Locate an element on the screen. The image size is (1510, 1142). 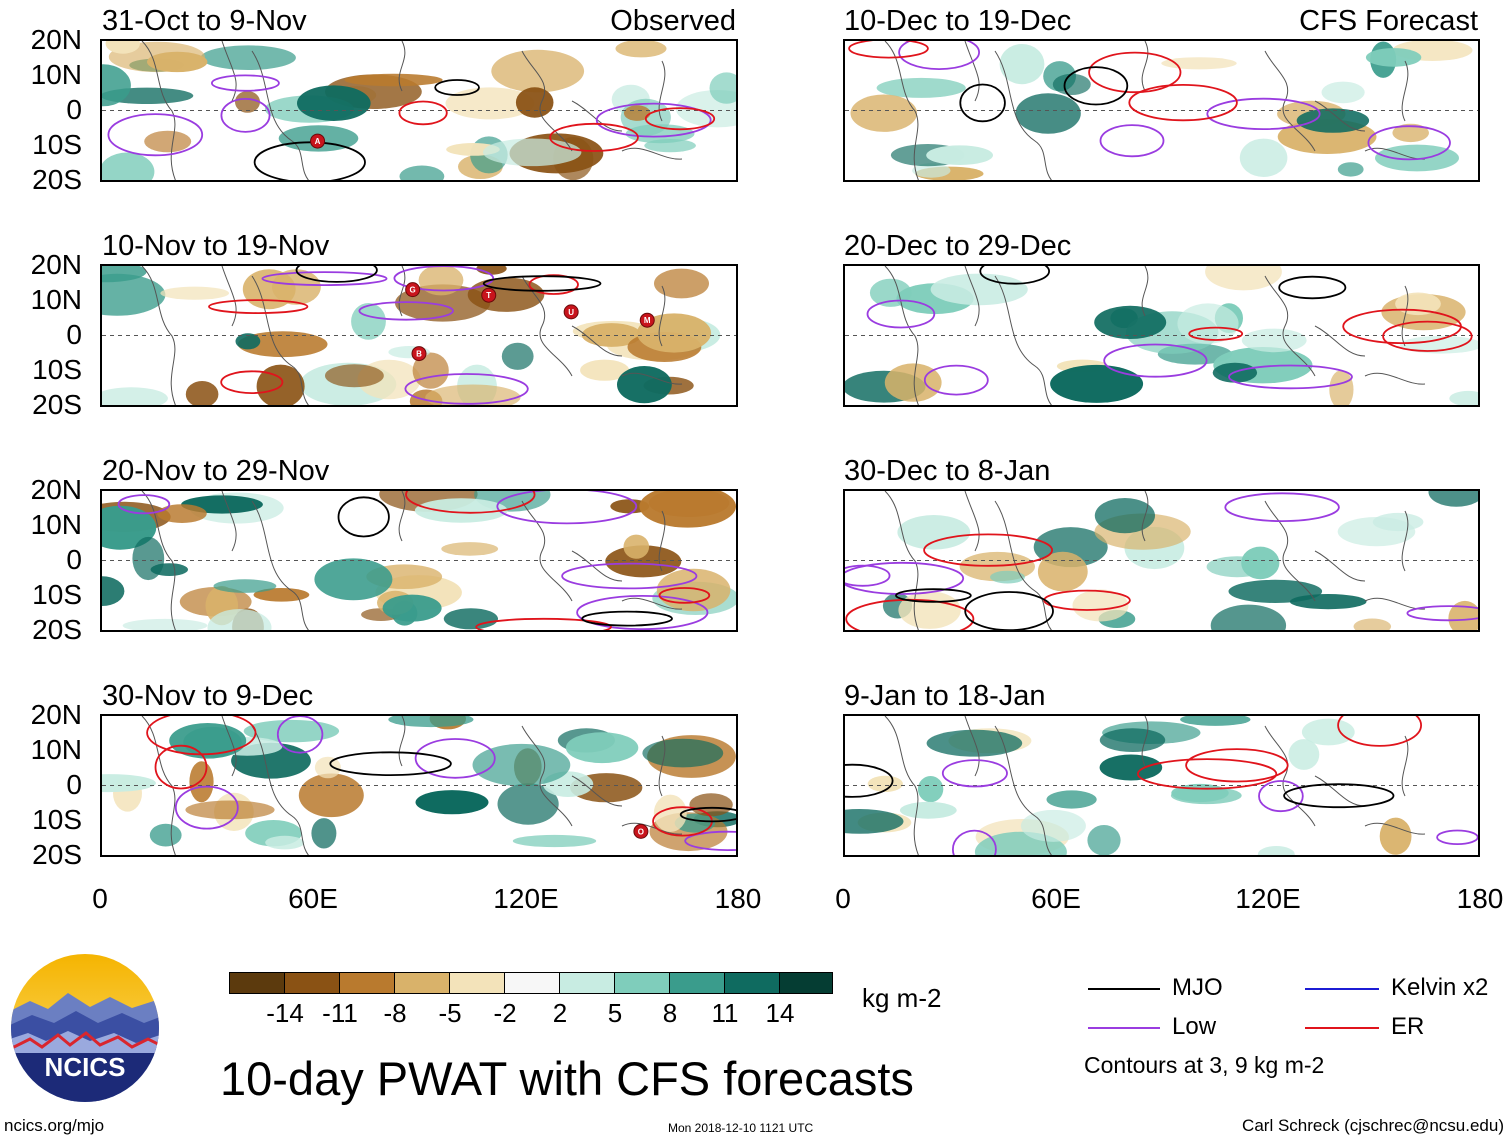
panel-title-forecast-2: 20-Dec to 29-Dec is located at coordinates (958, 246).